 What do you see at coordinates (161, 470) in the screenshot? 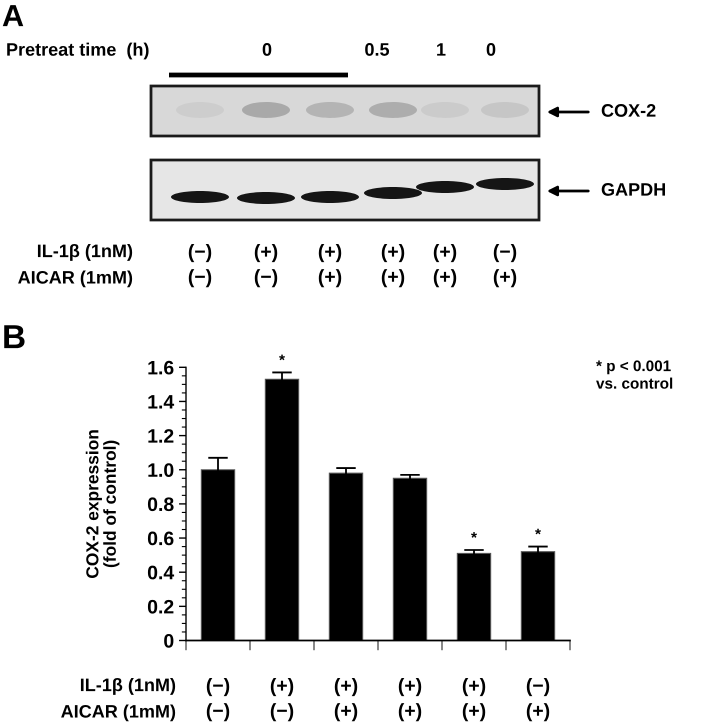
I see `y-tick-label: 1.0` at bounding box center [161, 470].